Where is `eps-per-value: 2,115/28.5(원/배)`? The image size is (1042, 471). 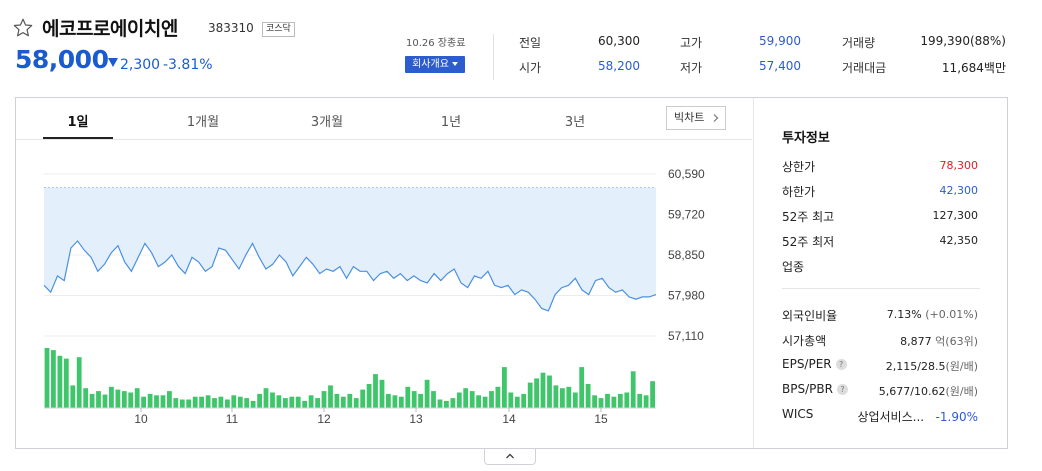
eps-per-value: 2,115/28.5(원/배) is located at coordinates (932, 366).